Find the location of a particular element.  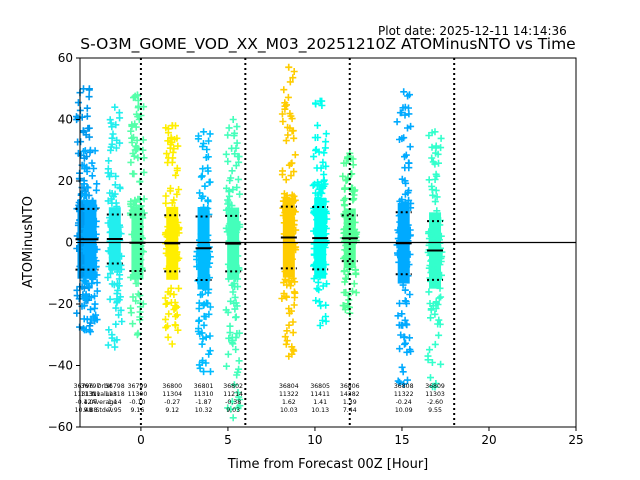

y-tick-label: 60 is located at coordinates (65, 58).